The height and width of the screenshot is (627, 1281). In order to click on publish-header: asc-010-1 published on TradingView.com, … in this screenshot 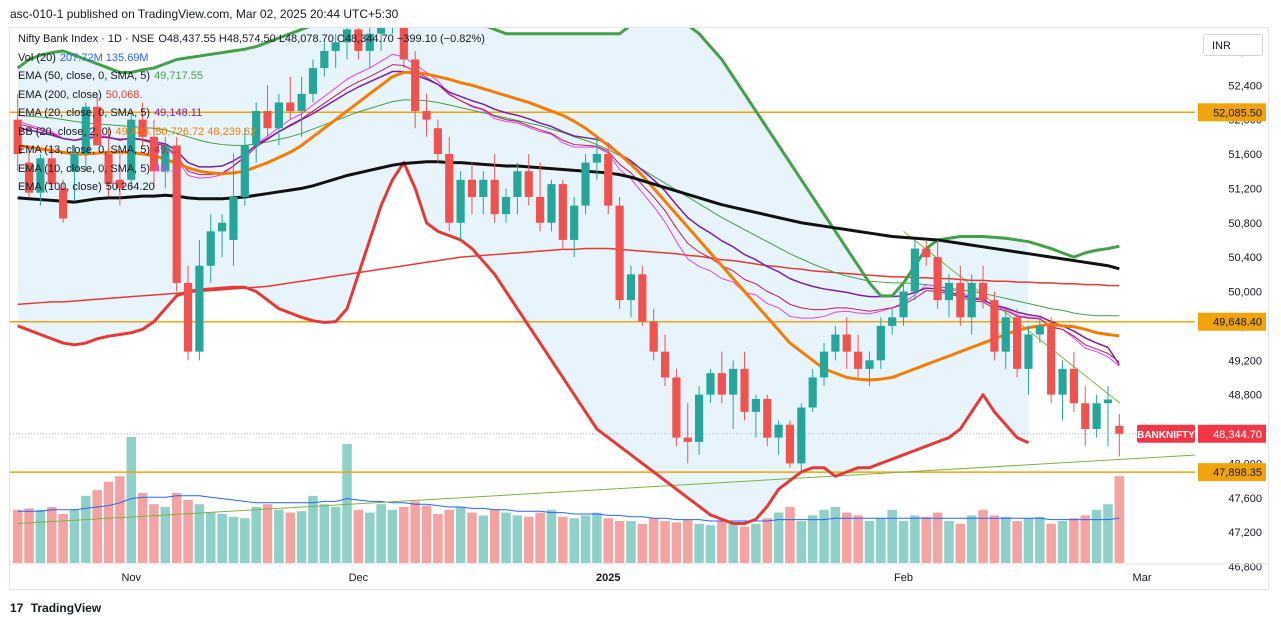, I will do `click(204, 14)`.